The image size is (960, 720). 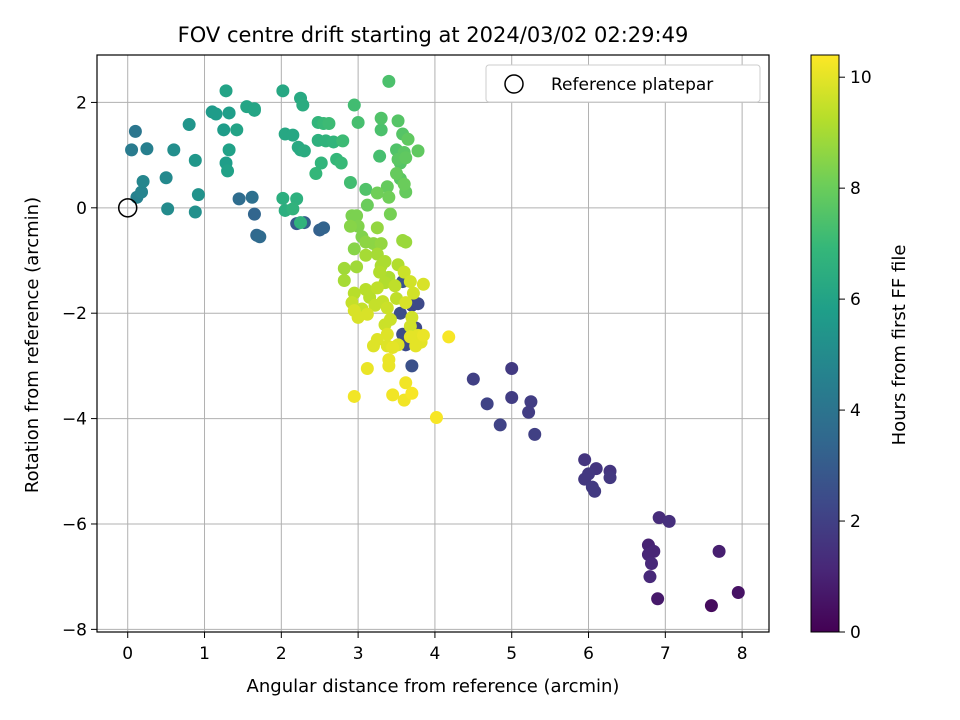 What do you see at coordinates (855, 633) in the screenshot?
I see `colorbar-tick-label: 0` at bounding box center [855, 633].